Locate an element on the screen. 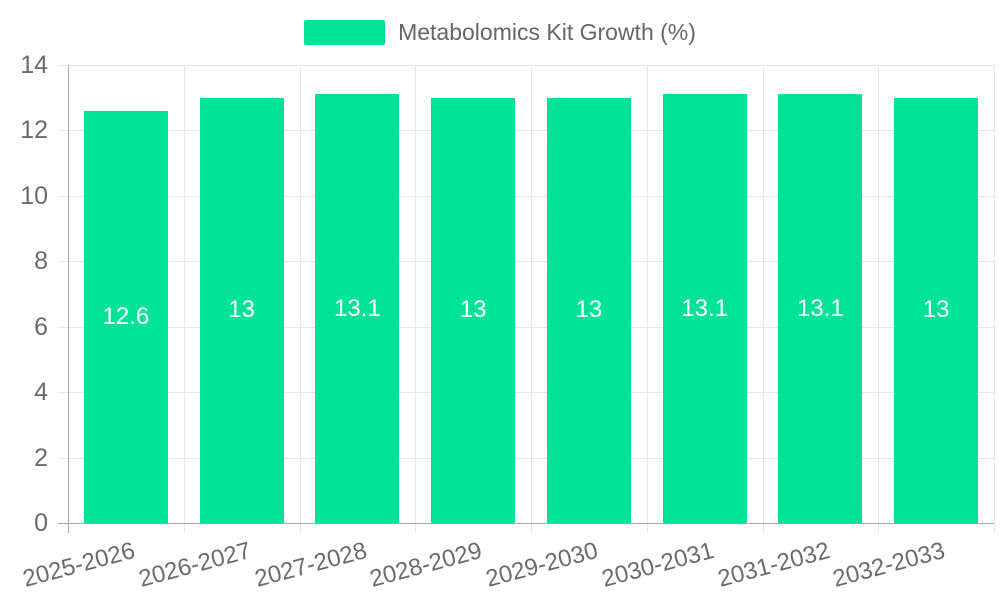  y-tick-label: 14 is located at coordinates (34, 65).